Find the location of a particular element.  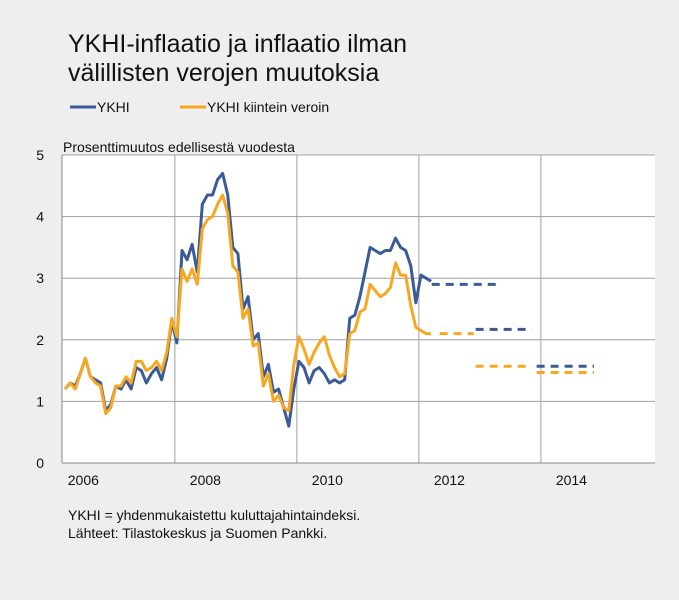

y-axis-label: Prosenttimuutos edellisestä vuodesta is located at coordinates (179, 147).